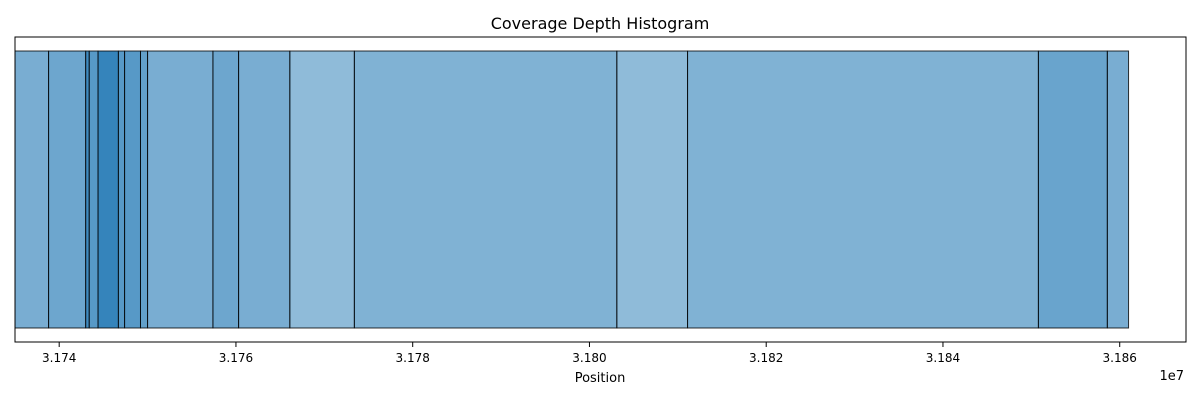 The image size is (1200, 400). I want to click on x-axis-ticks: 3.174 3.176 3.178 3.180 3.182 3.184 3.186, so click(589, 353).